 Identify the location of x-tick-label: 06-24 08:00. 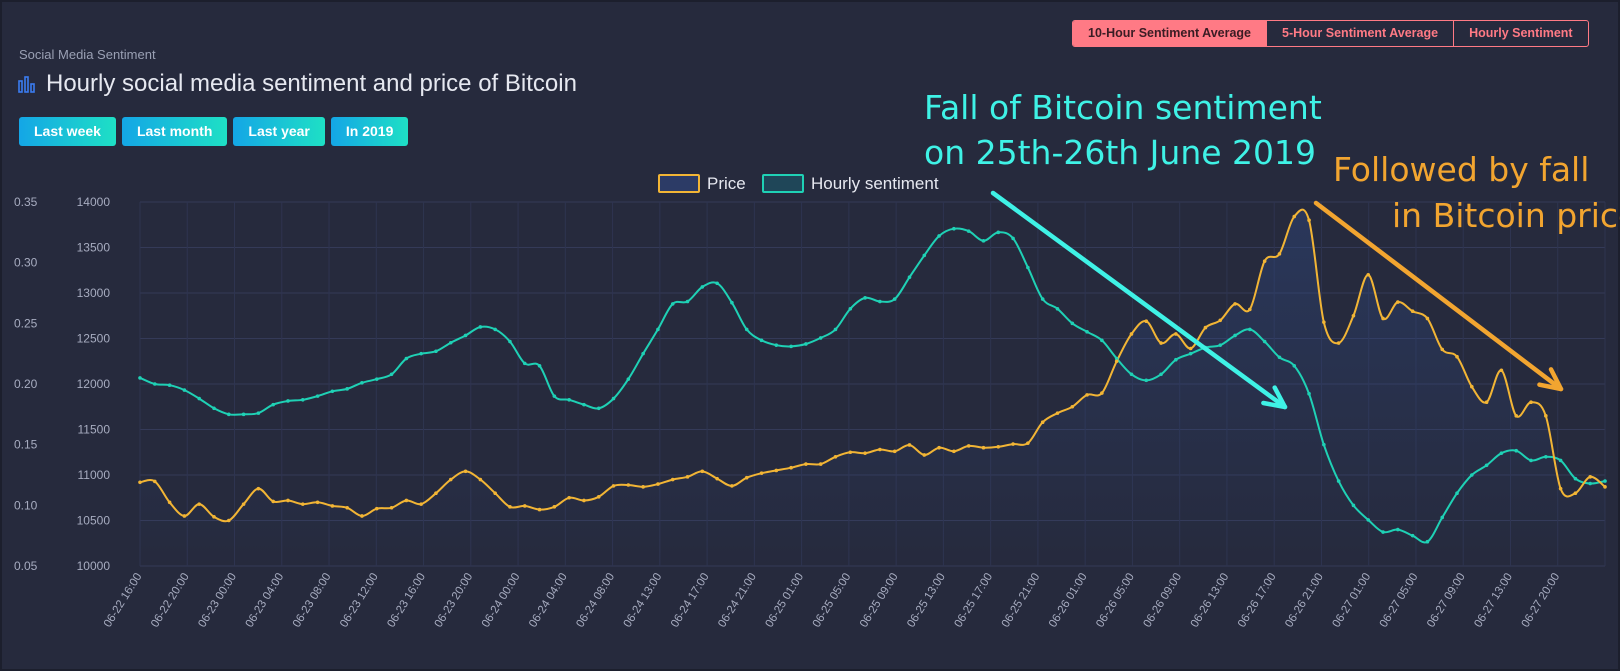
(595, 600).